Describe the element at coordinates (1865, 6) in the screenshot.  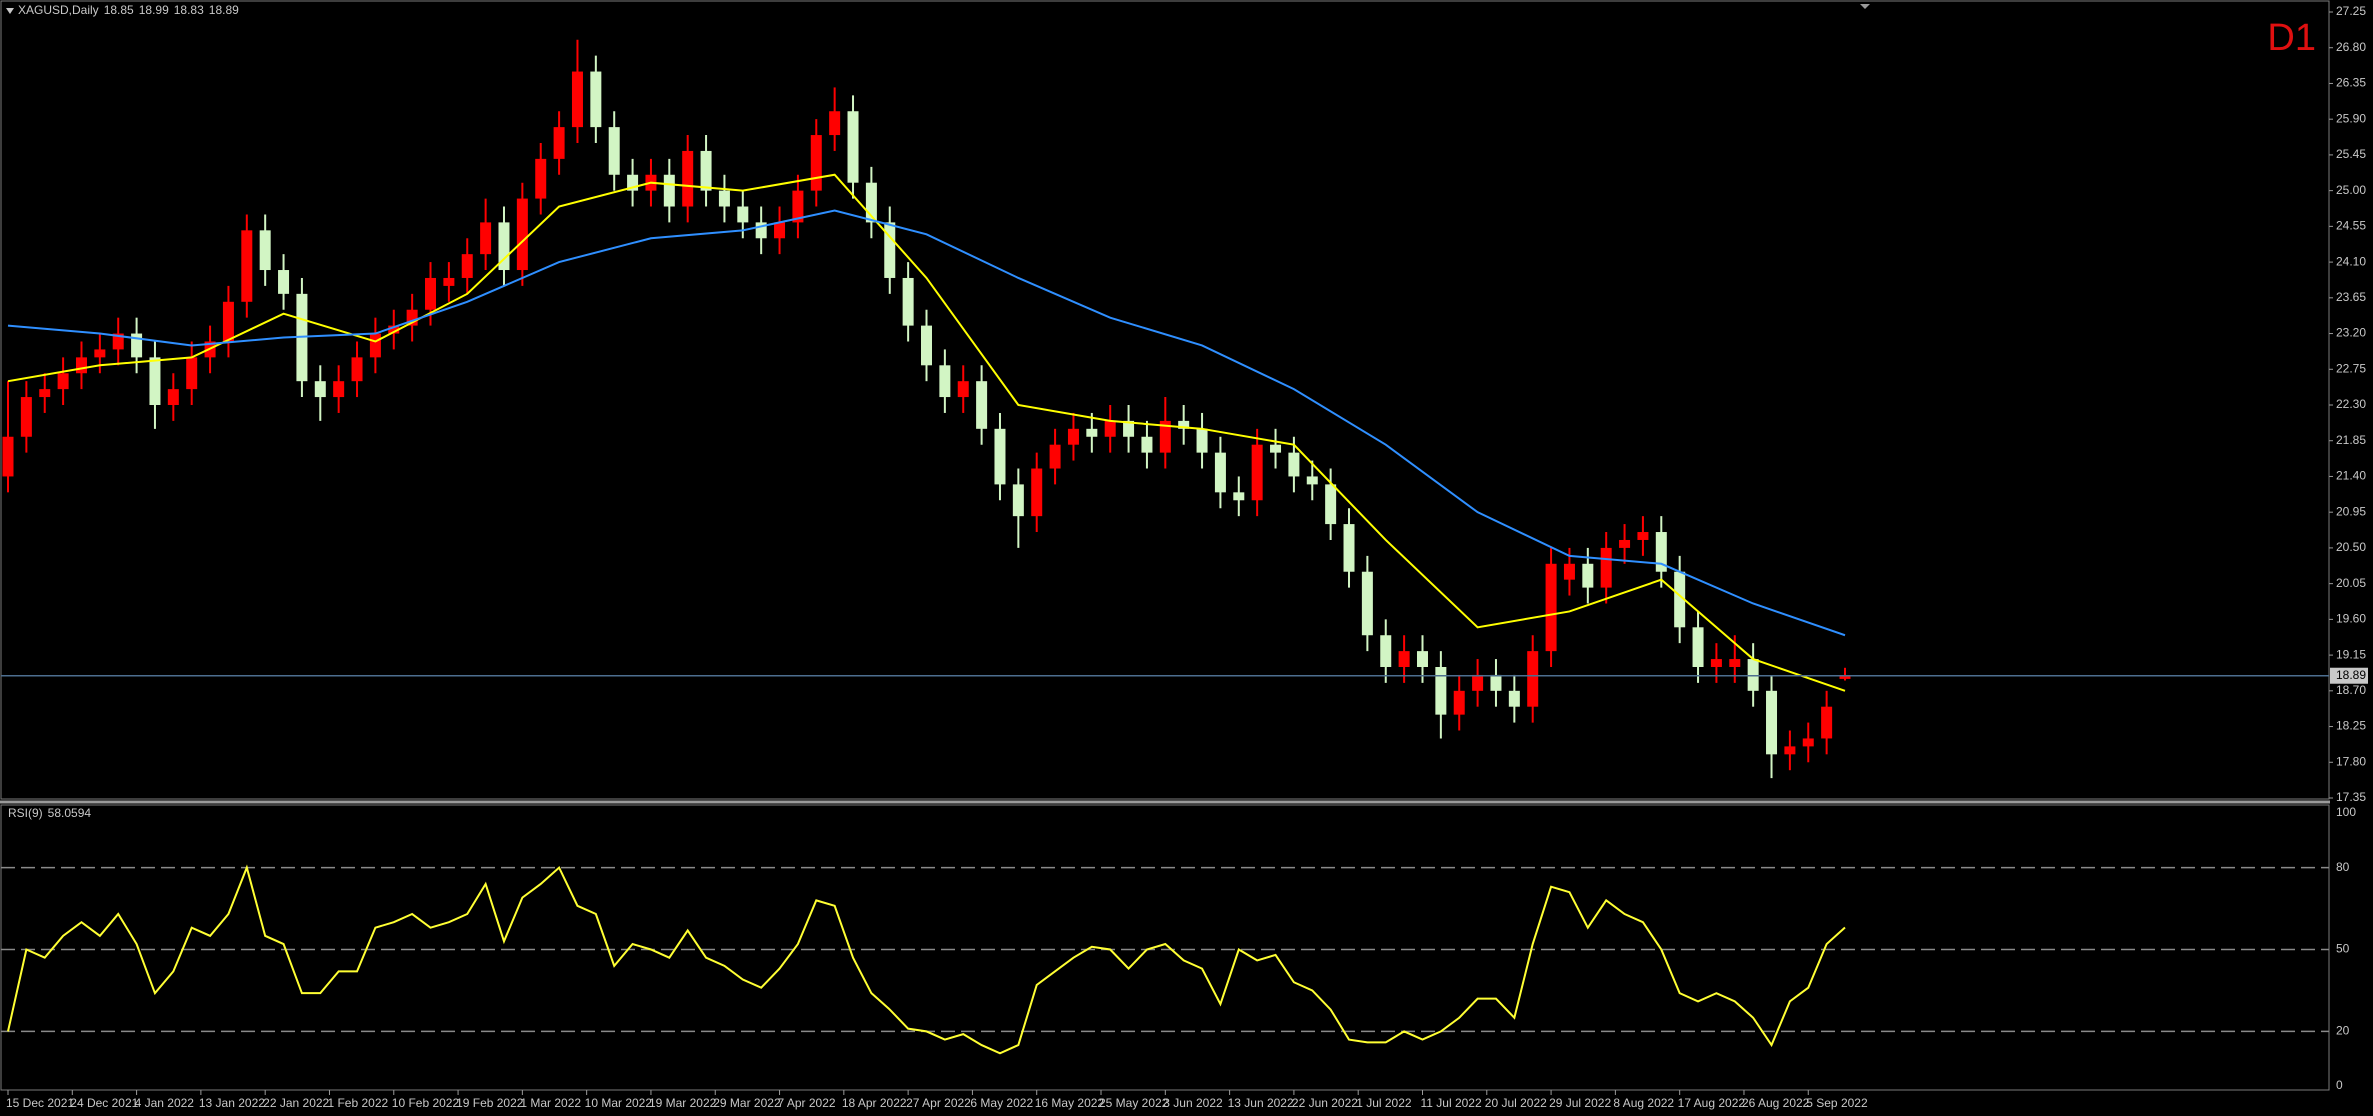
I see `shift-marker` at that location.